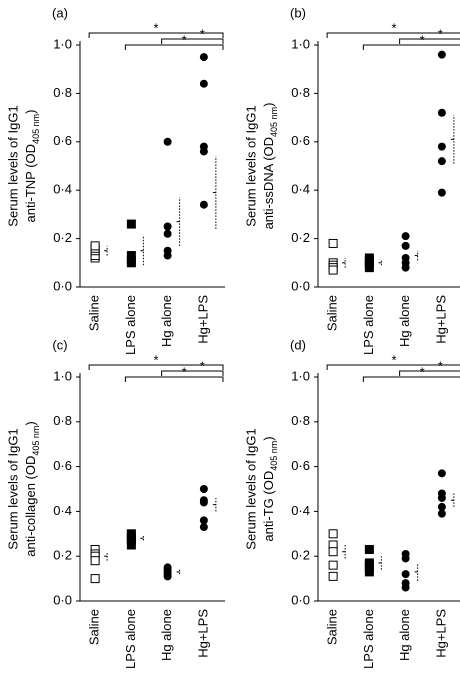  I want to click on panel-label: (b), so click(298, 12).